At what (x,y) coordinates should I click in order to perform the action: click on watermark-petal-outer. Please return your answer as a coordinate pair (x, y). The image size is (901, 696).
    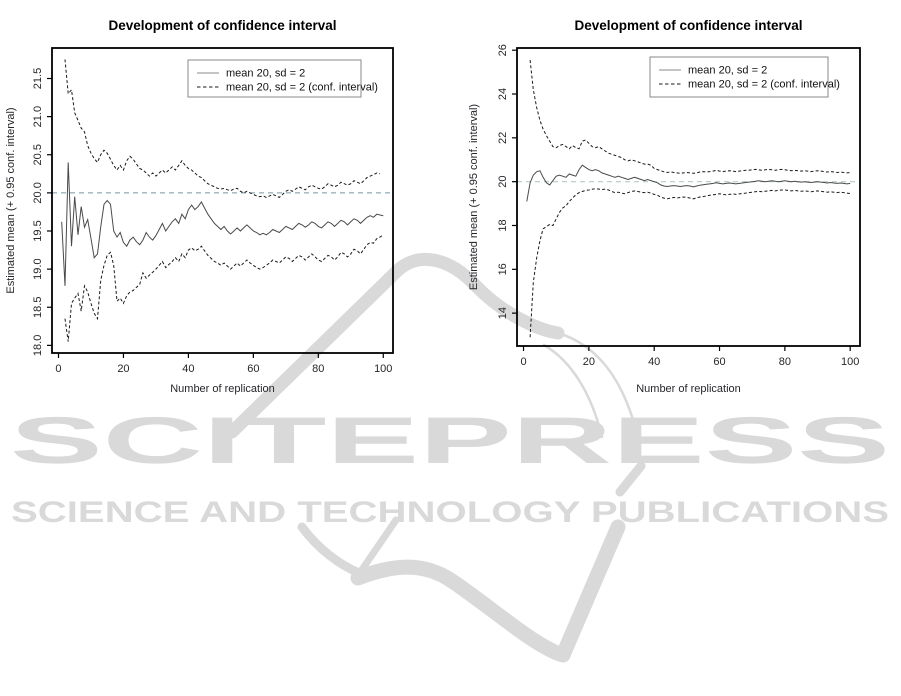
    Looking at the image, I should click on (597, 381).